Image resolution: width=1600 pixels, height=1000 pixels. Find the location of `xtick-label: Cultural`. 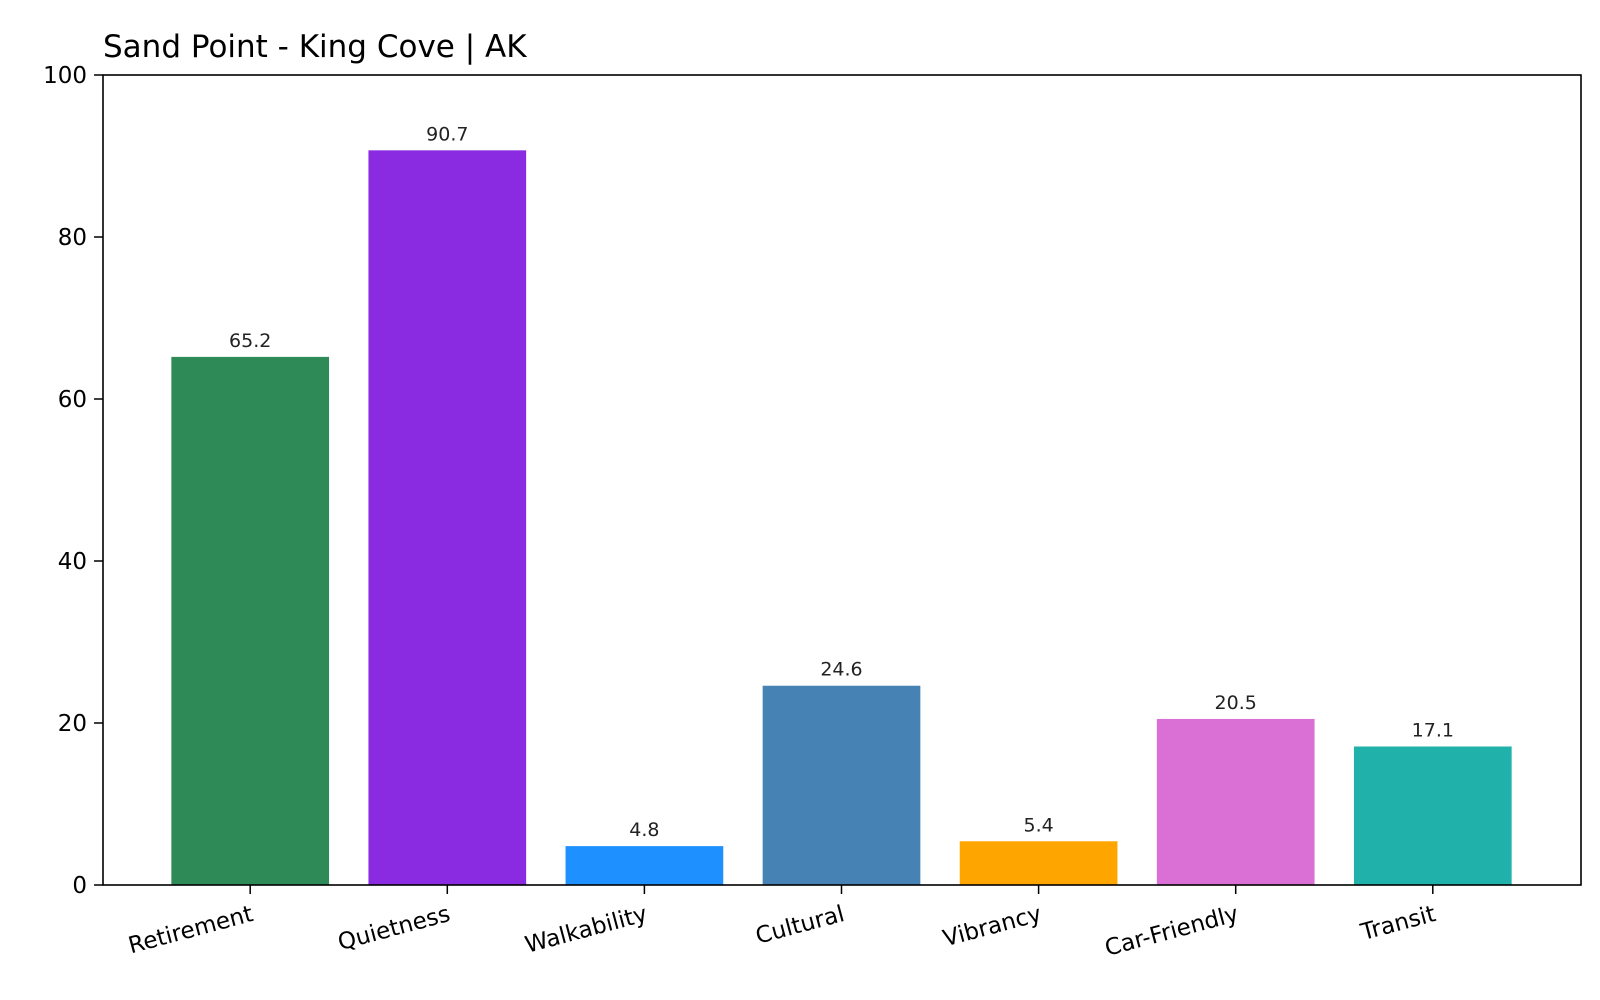

xtick-label: Cultural is located at coordinates (800, 925).